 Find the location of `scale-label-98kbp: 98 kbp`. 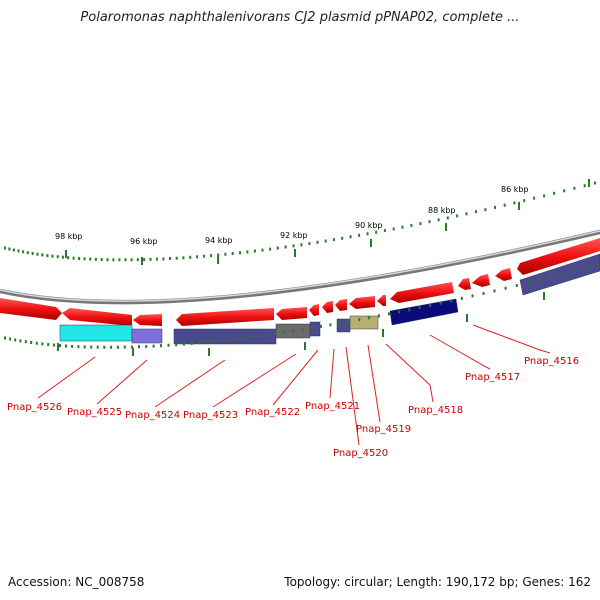

scale-label-98kbp: 98 kbp is located at coordinates (69, 236).